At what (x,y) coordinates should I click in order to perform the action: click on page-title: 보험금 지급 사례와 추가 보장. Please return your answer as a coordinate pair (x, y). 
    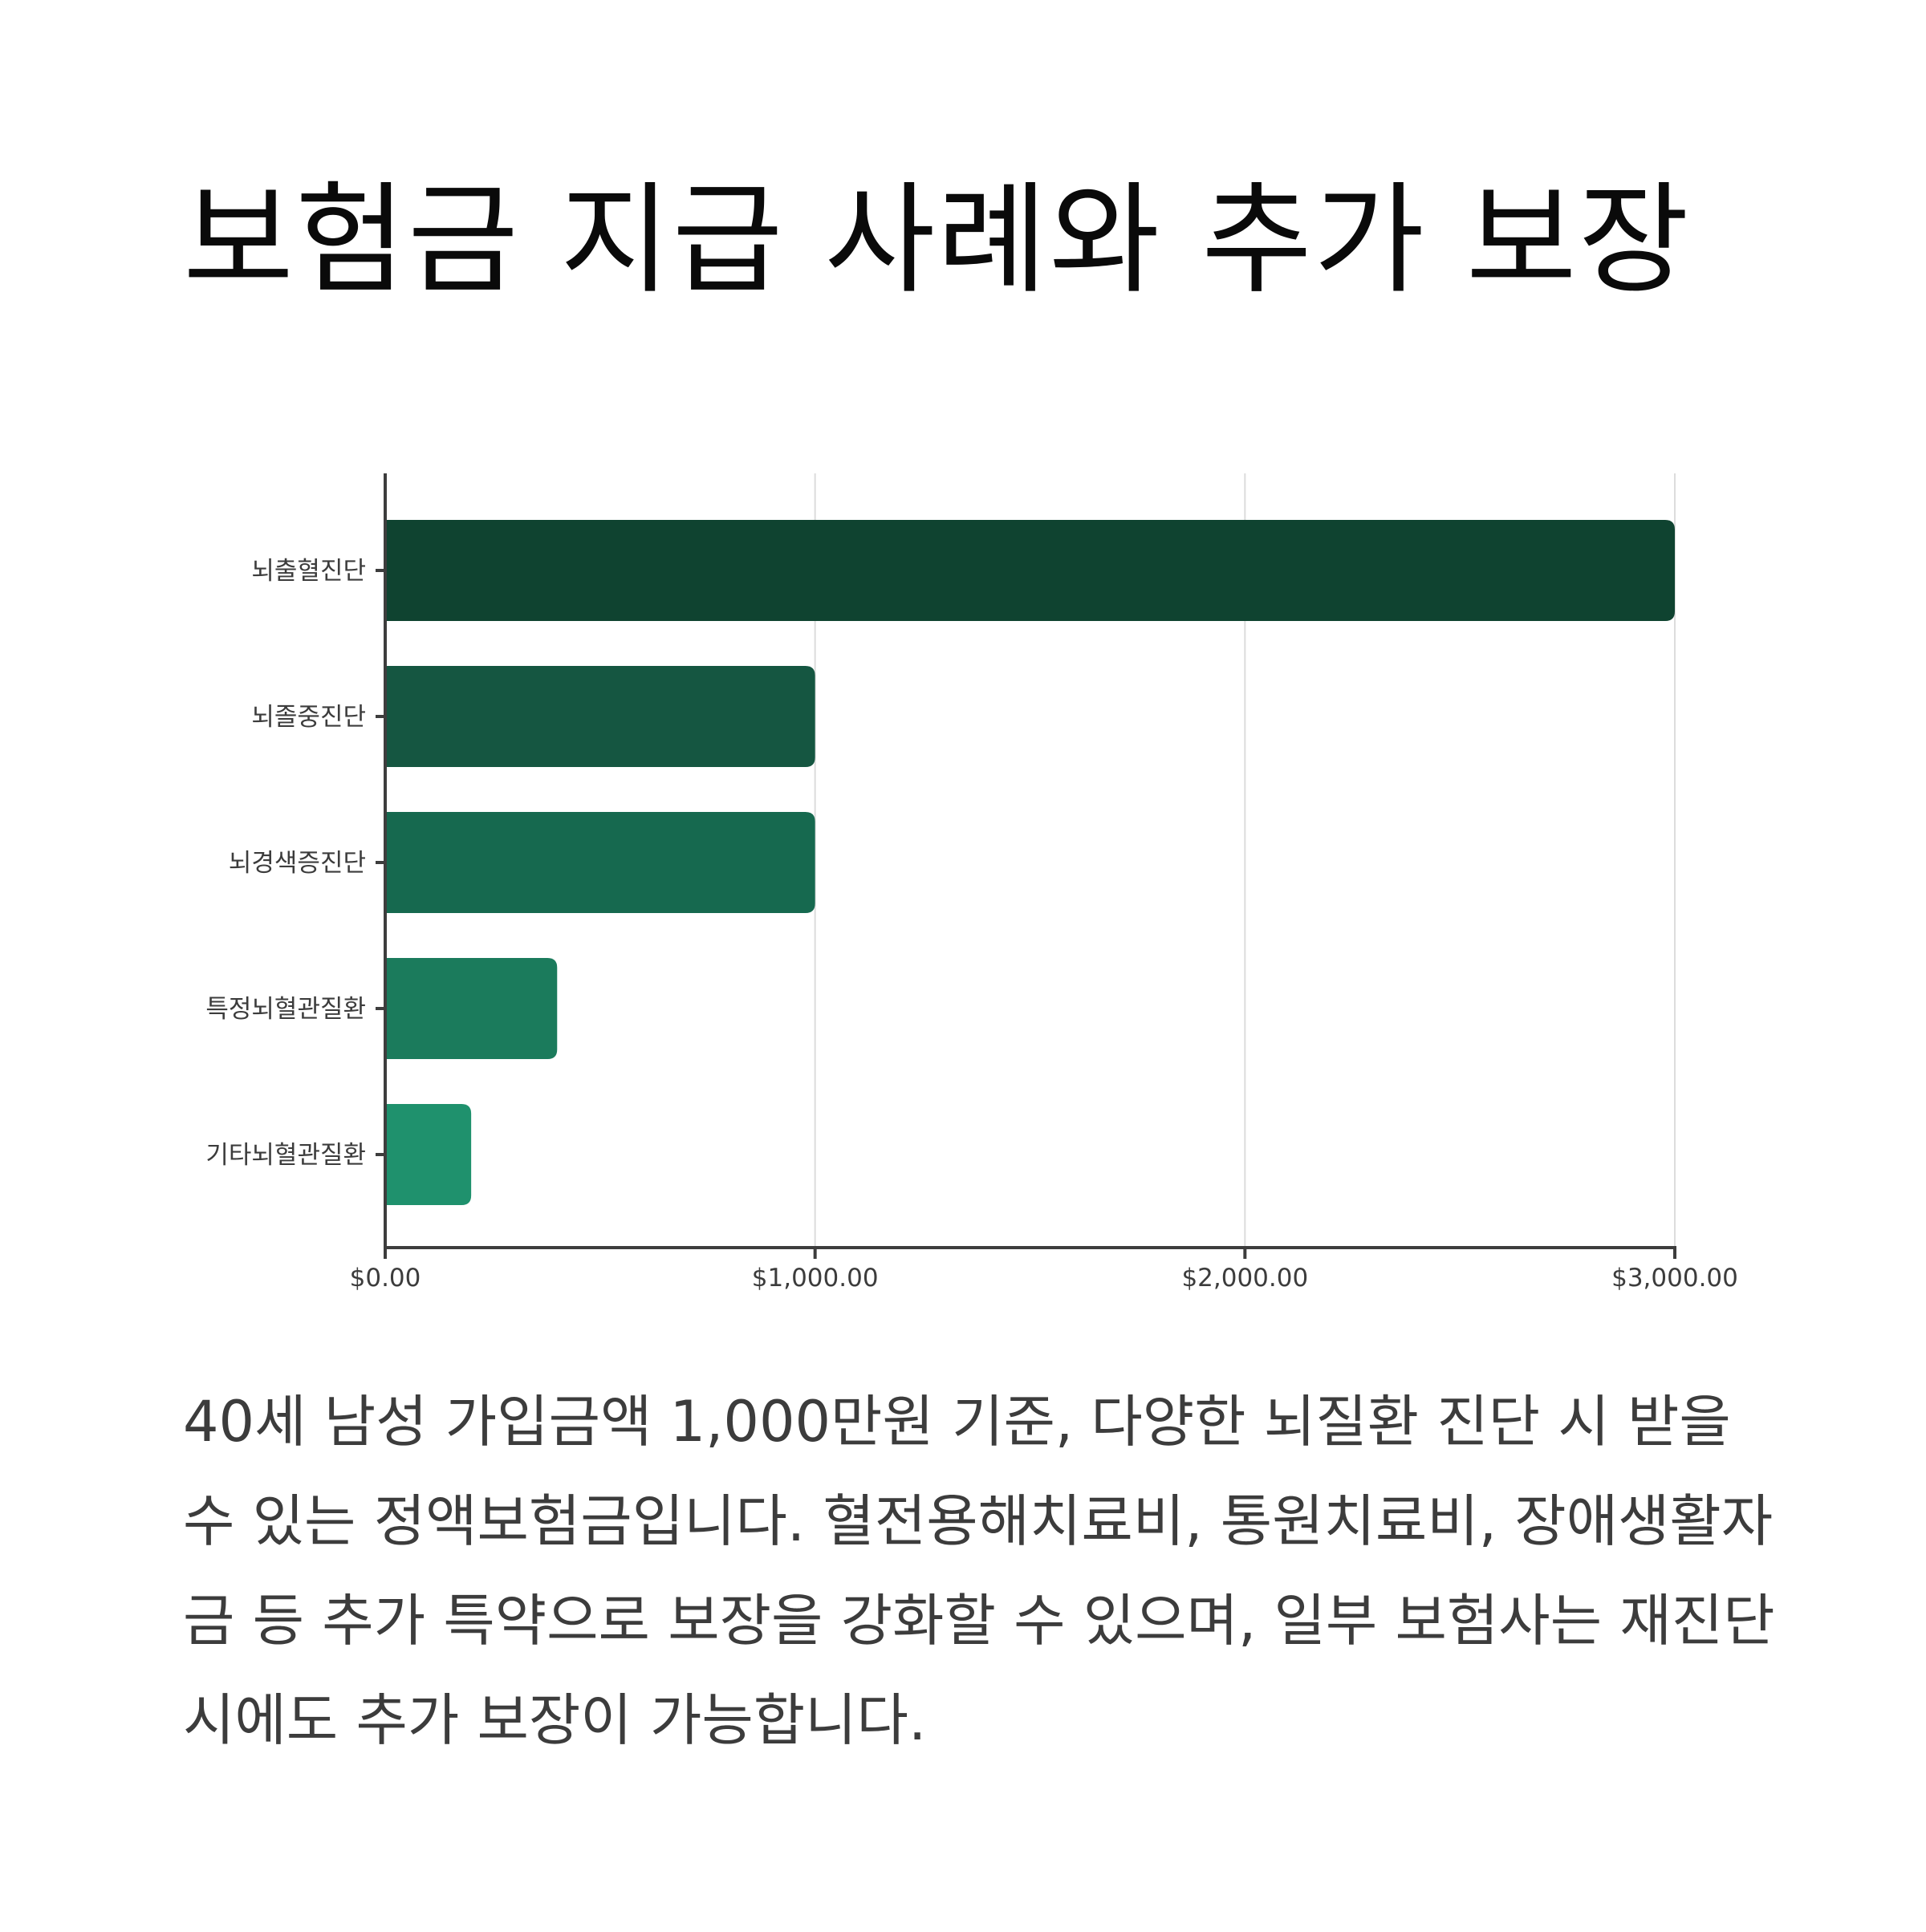
    Looking at the image, I should click on (937, 240).